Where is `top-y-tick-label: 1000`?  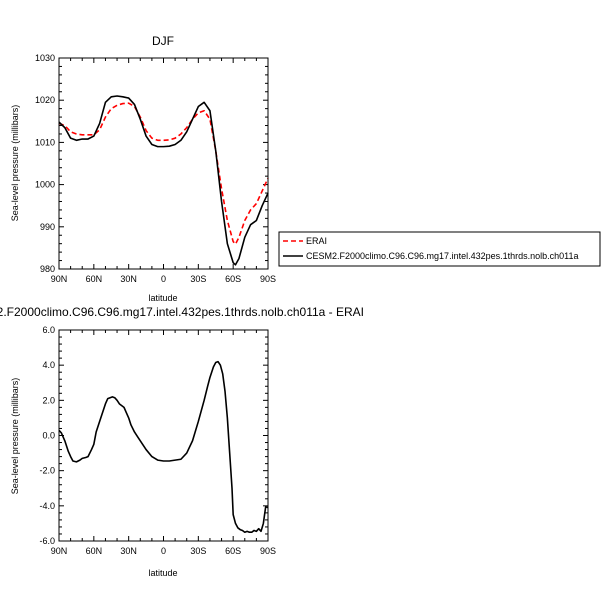
top-y-tick-label: 1000 is located at coordinates (45, 185).